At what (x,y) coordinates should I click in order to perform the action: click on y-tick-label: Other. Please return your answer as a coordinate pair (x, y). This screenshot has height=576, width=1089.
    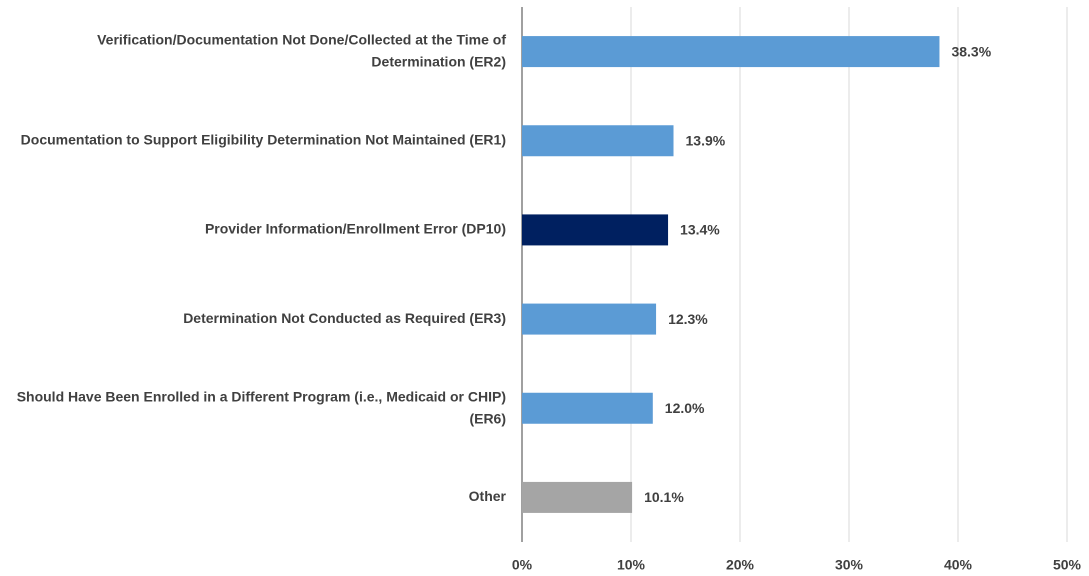
    Looking at the image, I should click on (488, 496).